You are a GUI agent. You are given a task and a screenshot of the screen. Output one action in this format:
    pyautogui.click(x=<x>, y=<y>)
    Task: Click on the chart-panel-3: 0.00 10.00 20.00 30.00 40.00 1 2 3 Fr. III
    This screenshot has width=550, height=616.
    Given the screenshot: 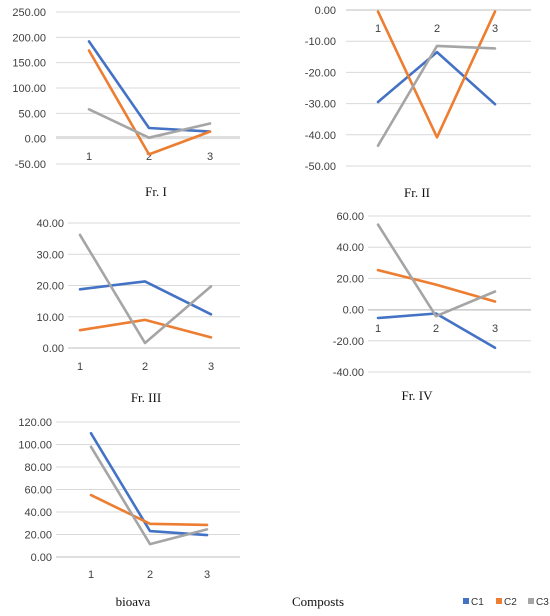 What is the action you would take?
    pyautogui.click(x=138, y=311)
    